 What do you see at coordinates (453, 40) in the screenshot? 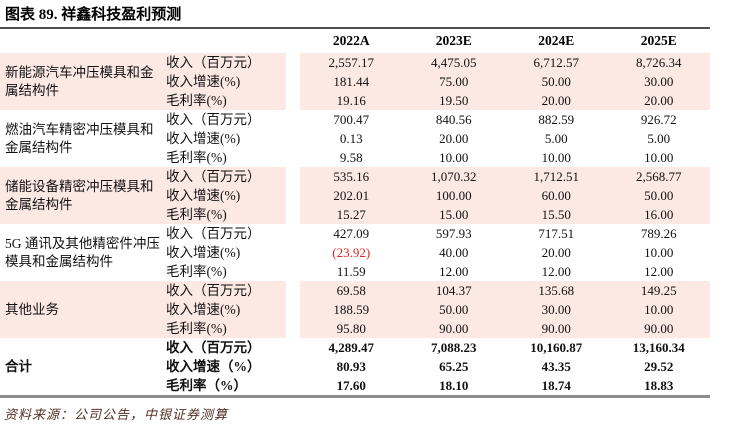
I see `header-col-2023e: 2023E` at bounding box center [453, 40].